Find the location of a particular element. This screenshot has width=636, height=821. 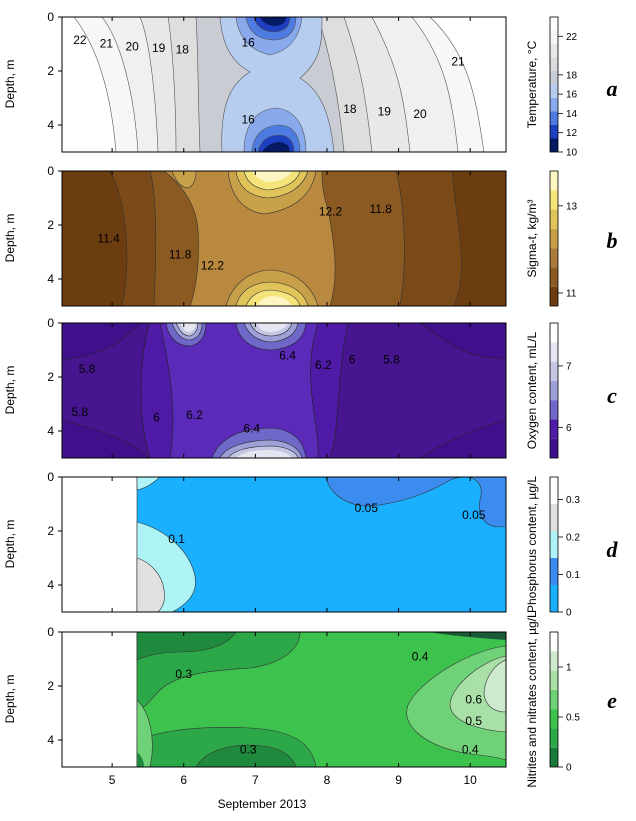

phosphorus-field is located at coordinates (284, 544).